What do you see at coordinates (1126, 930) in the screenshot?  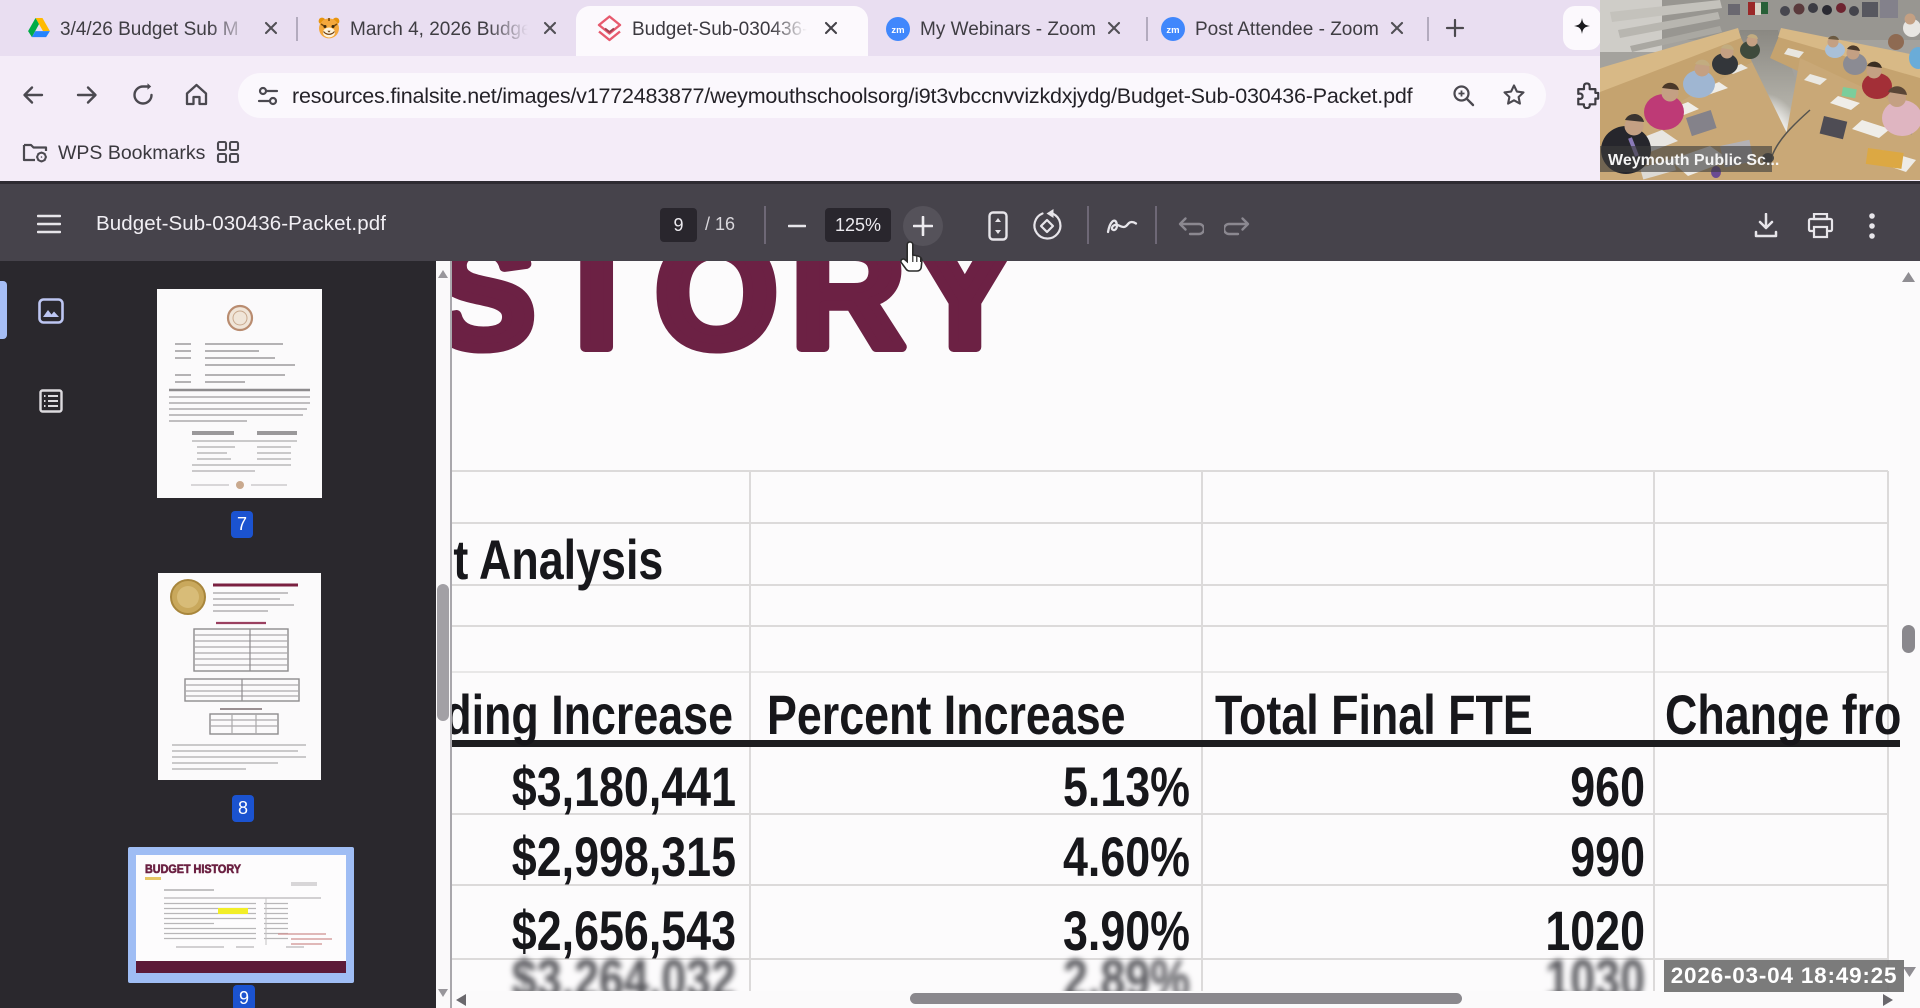 I see `svg-text: 3.90%` at bounding box center [1126, 930].